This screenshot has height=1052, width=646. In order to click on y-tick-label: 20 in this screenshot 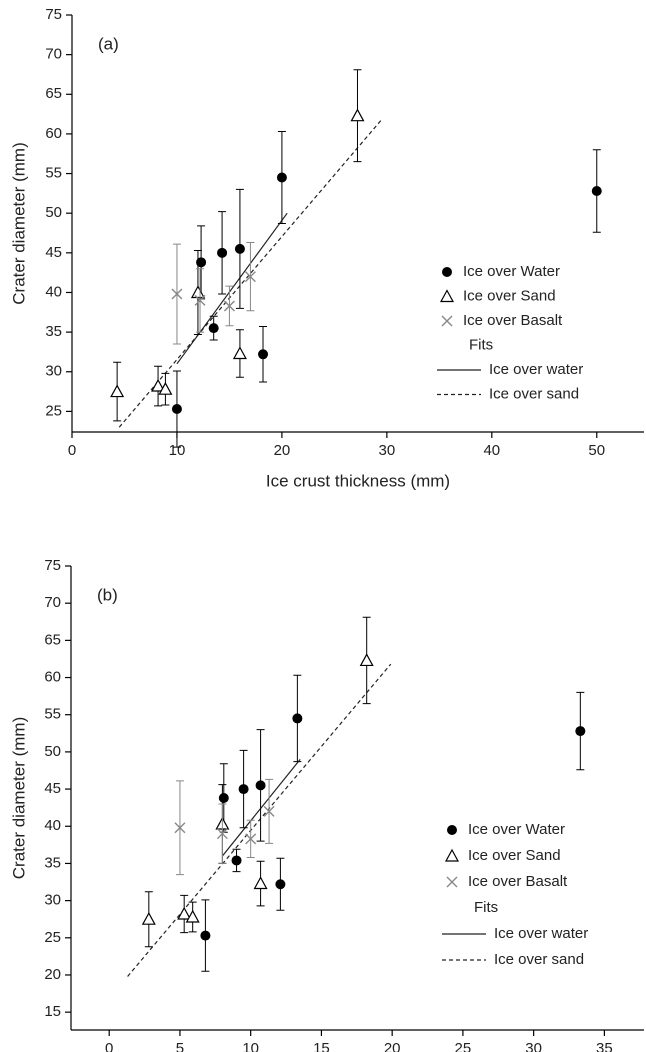, I will do `click(52, 974)`.